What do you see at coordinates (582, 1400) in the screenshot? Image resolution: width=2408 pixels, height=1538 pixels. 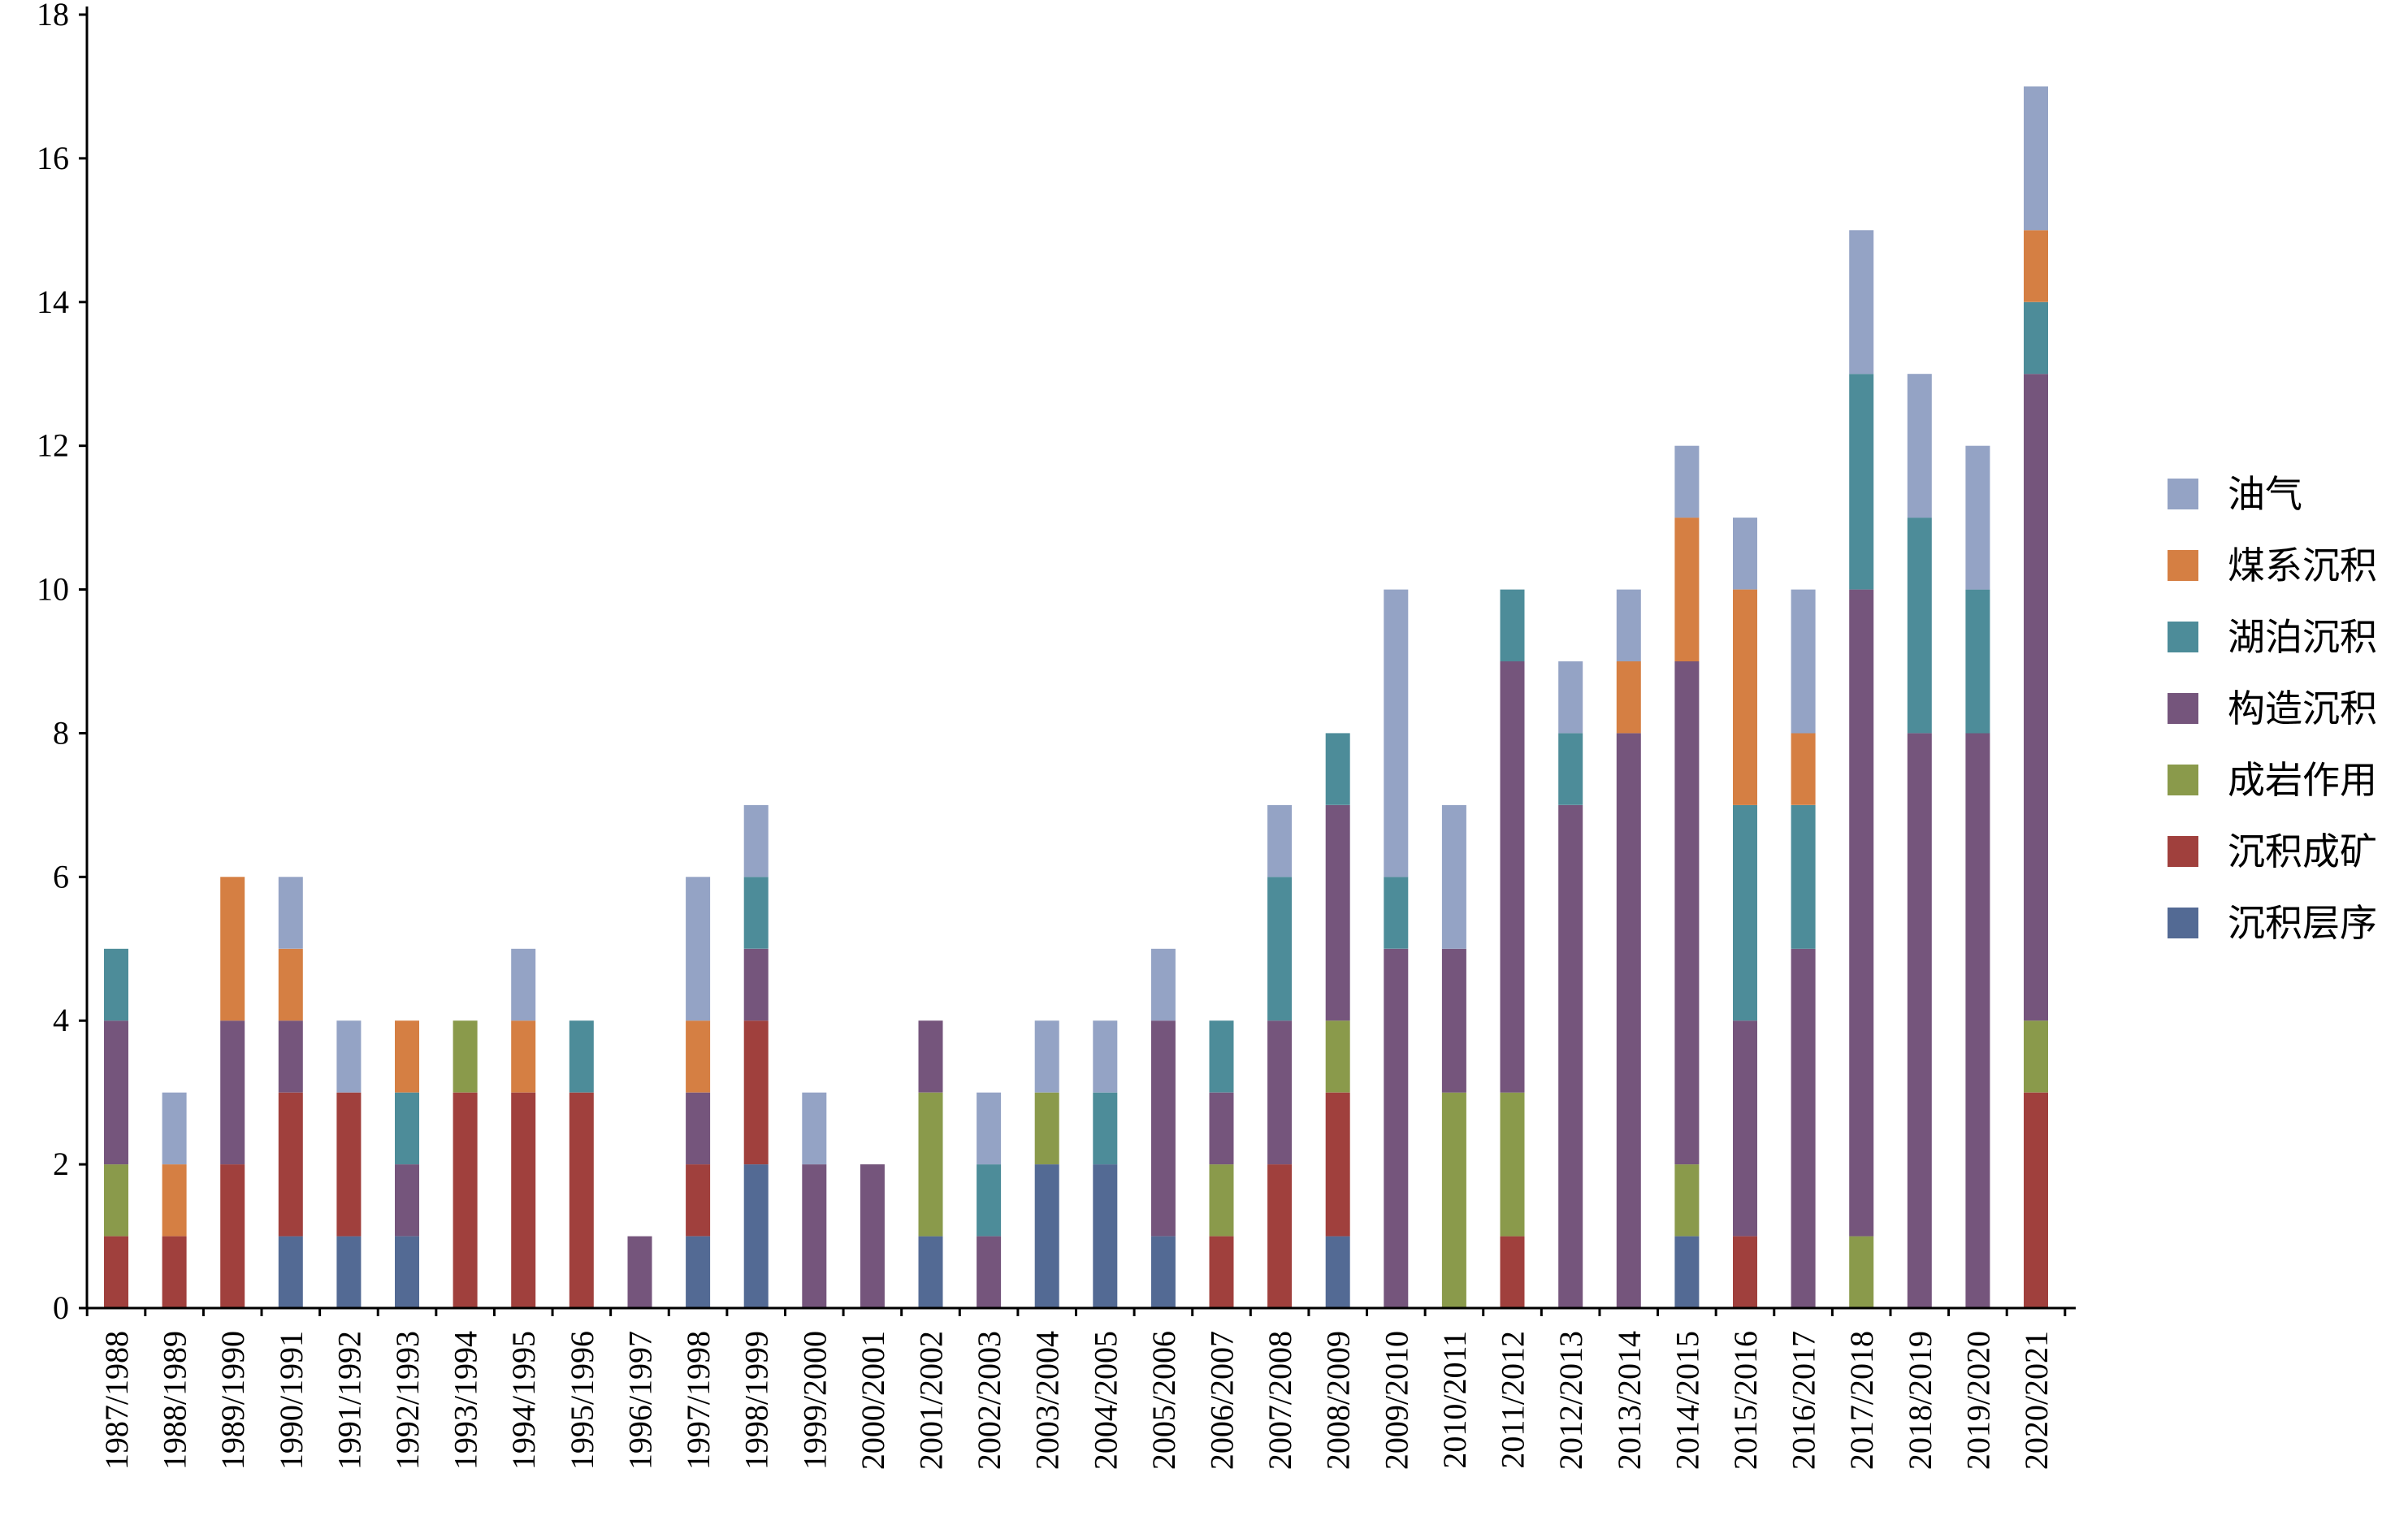 I see `x-tick-label: 1995/1996` at bounding box center [582, 1400].